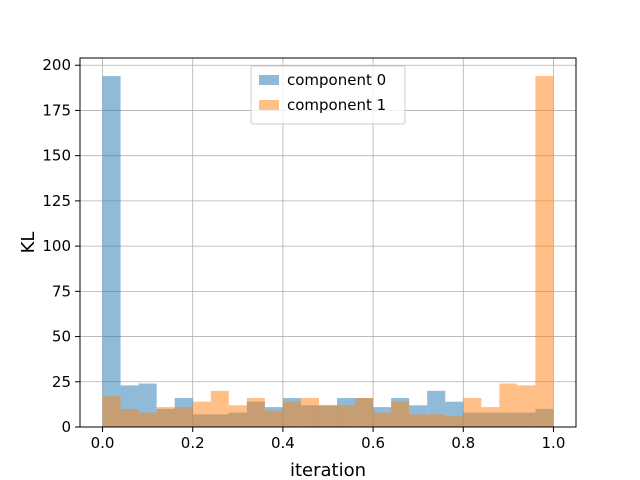 This screenshot has width=640, height=480. What do you see at coordinates (463, 443) in the screenshot?
I see `x-tick-label: 0.8` at bounding box center [463, 443].